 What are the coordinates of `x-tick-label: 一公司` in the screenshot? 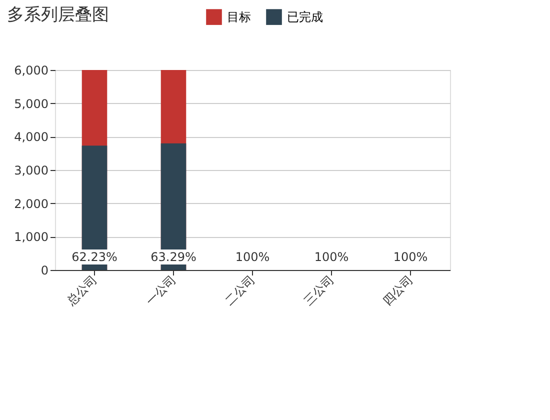 It's located at (160, 290).